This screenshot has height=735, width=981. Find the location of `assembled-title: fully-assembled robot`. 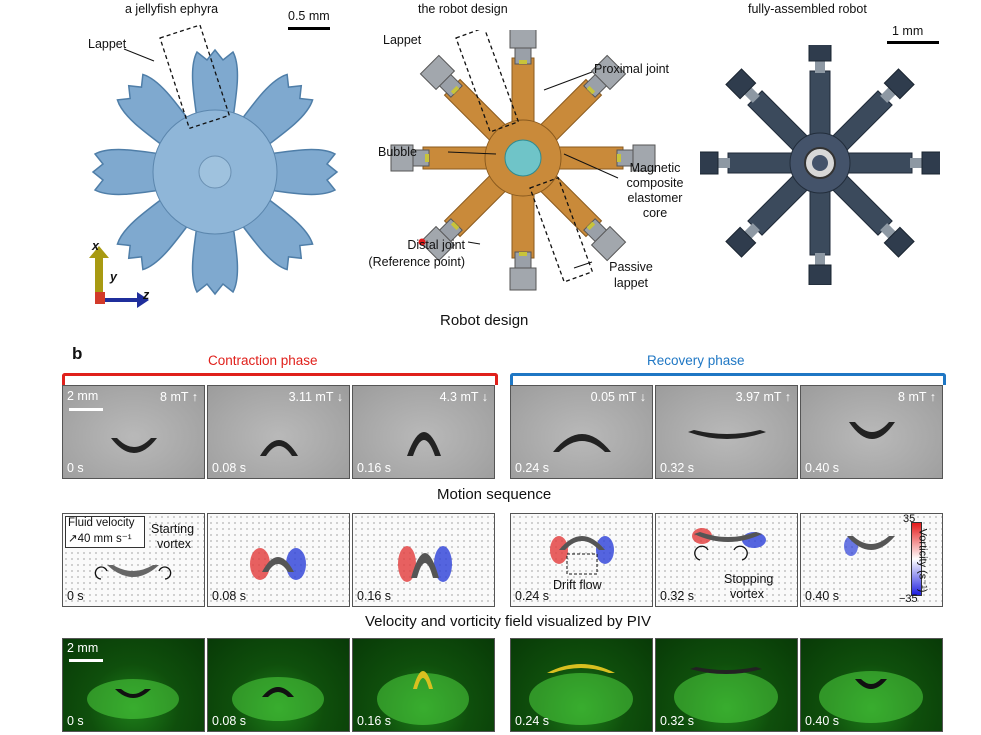

assembled-title: fully-assembled robot is located at coordinates (807, 9).